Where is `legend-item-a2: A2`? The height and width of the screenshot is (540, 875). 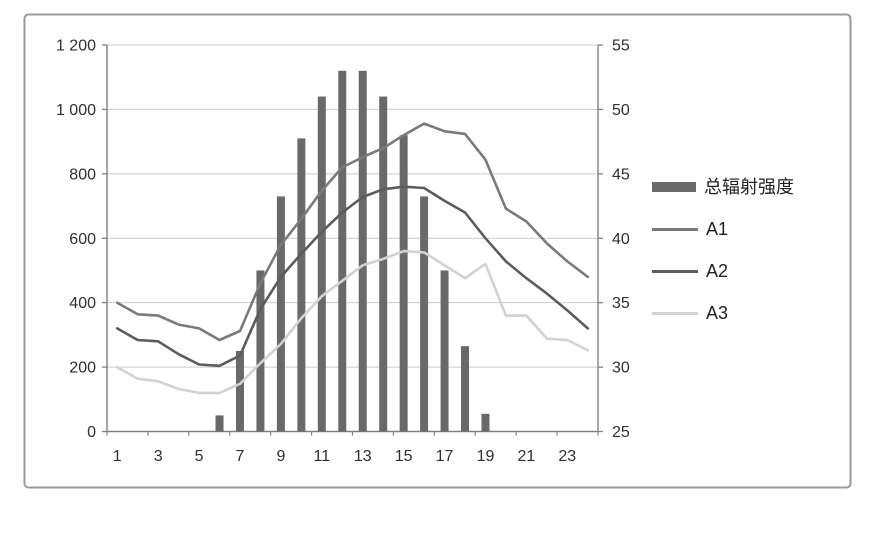 legend-item-a2: A2 is located at coordinates (723, 271).